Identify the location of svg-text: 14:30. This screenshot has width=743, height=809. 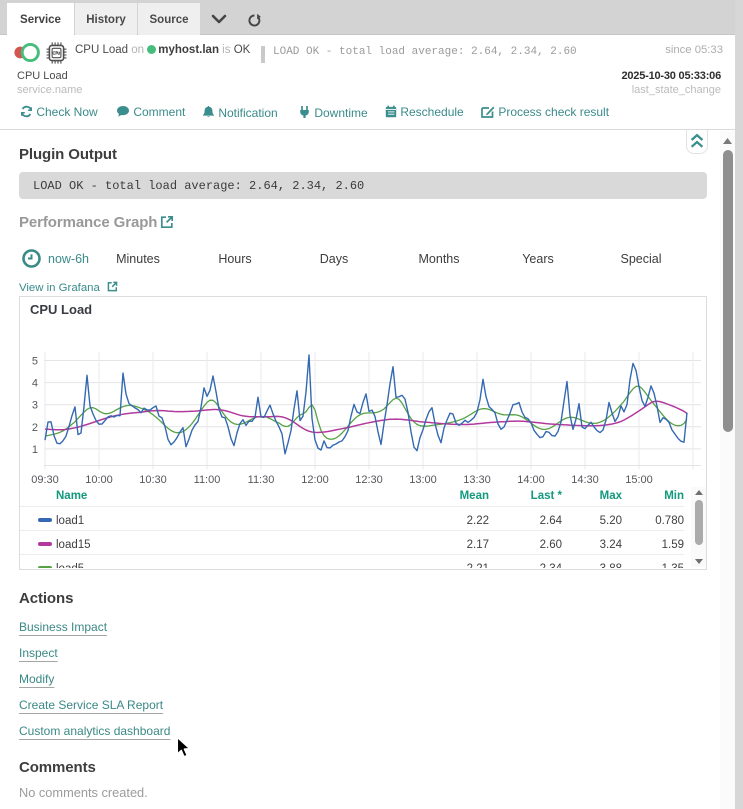
(585, 480).